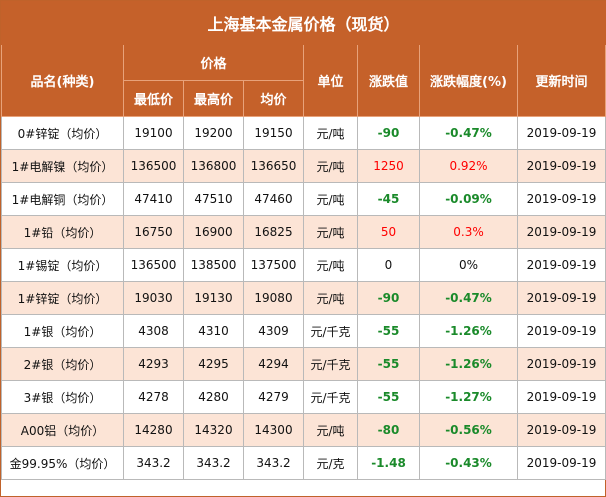  Describe the element at coordinates (153, 397) in the screenshot. I see `cell-low: 4278` at that location.